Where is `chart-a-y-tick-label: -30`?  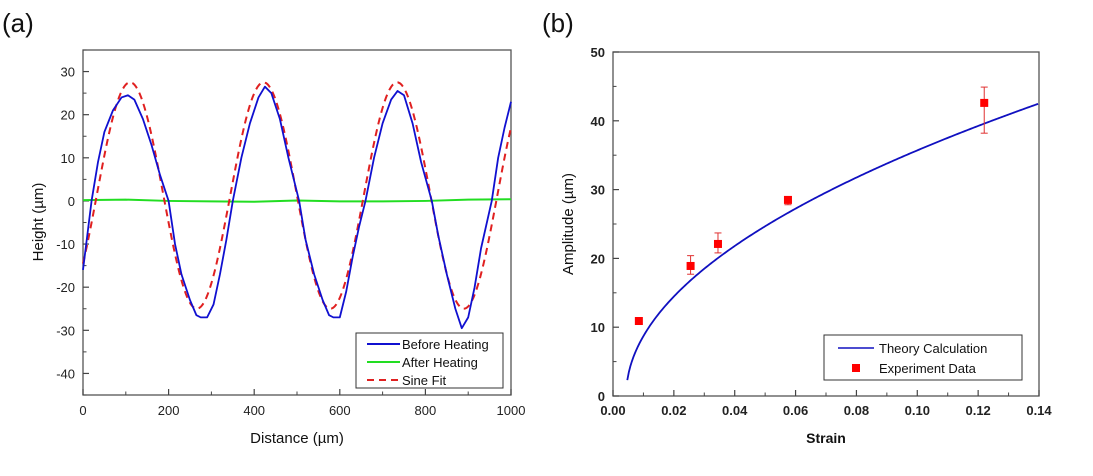
chart-a-y-tick-label: -30 is located at coordinates (65, 330).